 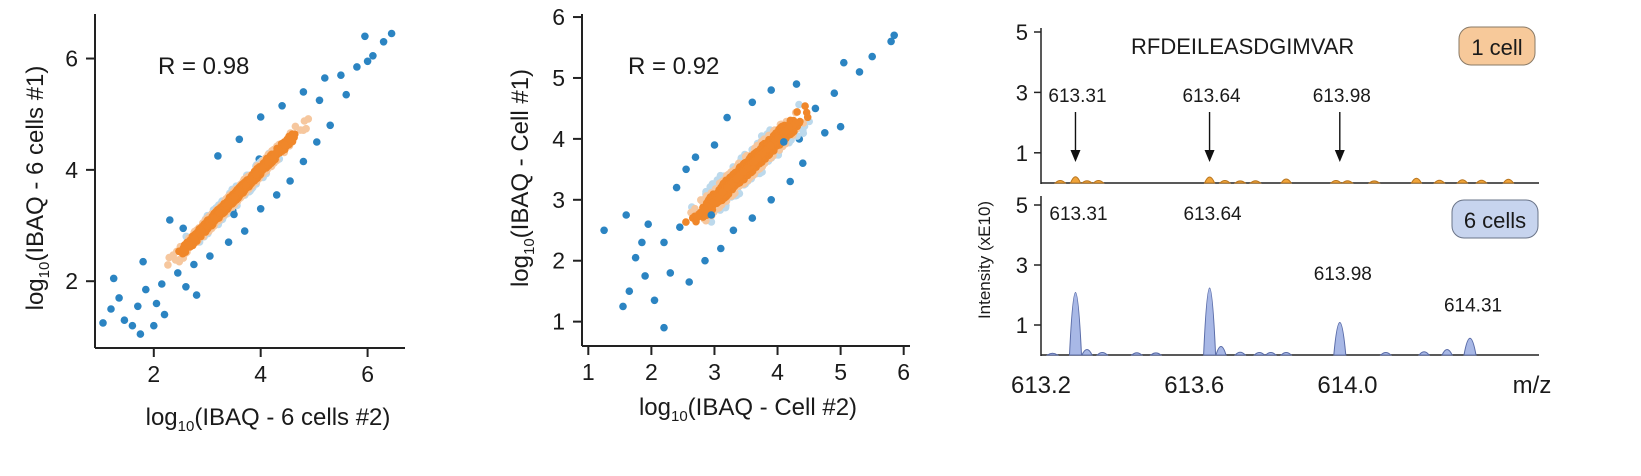 I want to click on badge-1-cell-box, so click(x=1497, y=46).